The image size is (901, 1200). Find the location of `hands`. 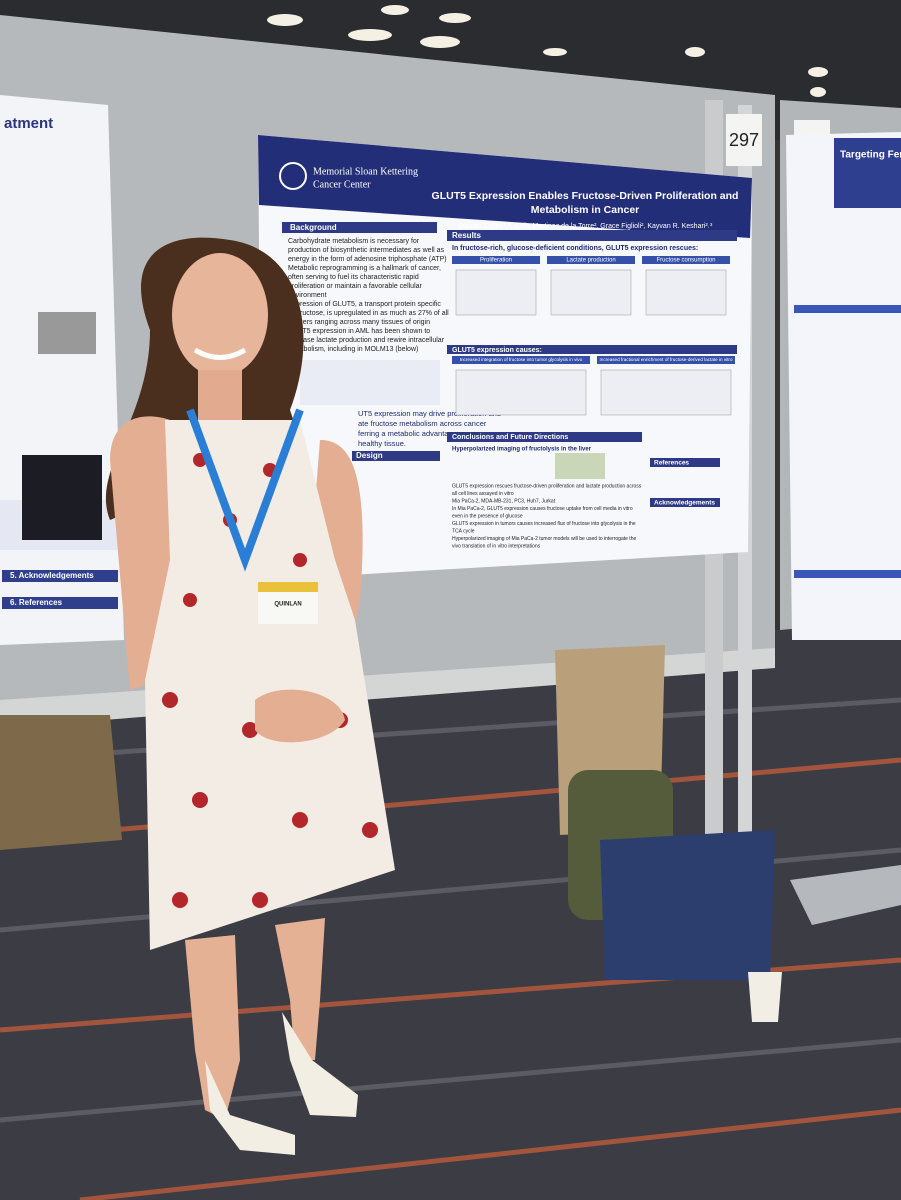

hands is located at coordinates (300, 716).